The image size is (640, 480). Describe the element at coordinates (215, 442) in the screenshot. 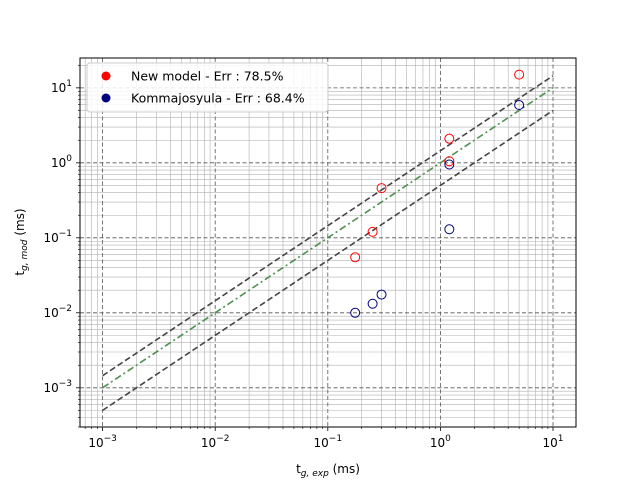

I see `x-tick-label: 10⁻²` at that location.